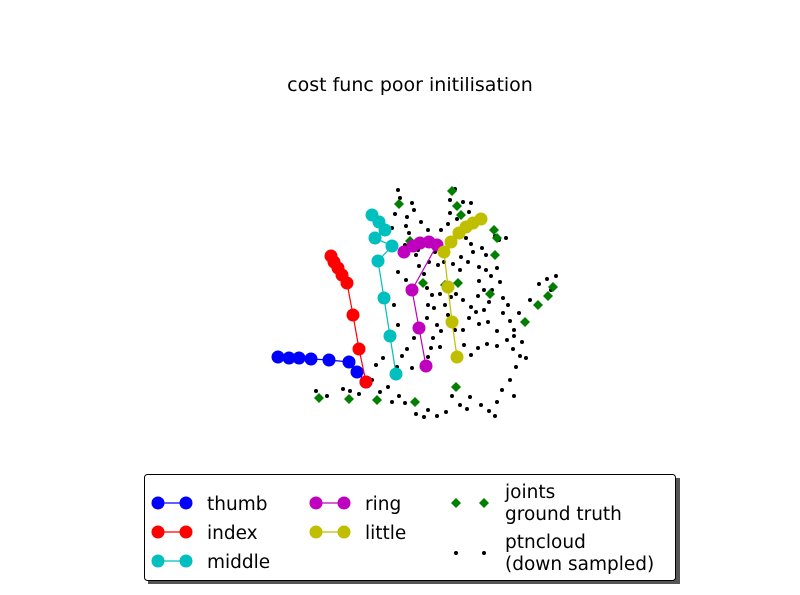 The width and height of the screenshot is (800, 595). I want to click on legend-label-middle: middle, so click(238, 562).